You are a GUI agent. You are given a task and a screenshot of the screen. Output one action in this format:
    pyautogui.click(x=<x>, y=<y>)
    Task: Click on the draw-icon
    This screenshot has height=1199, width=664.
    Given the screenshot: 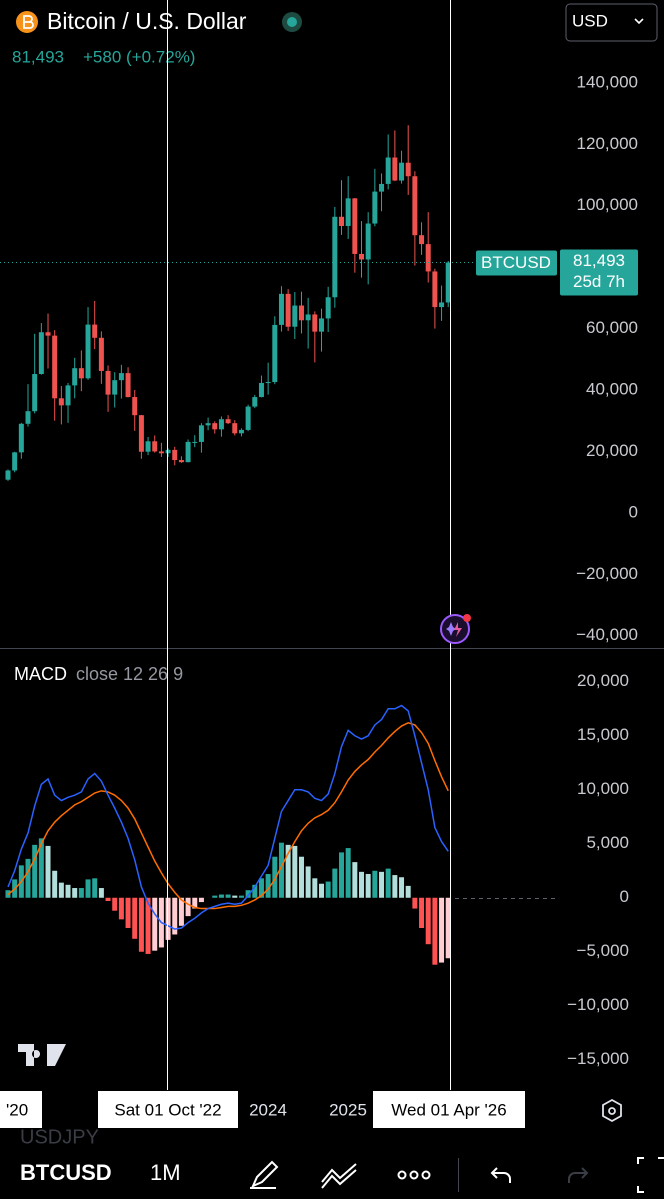 What is the action you would take?
    pyautogui.click(x=264, y=1174)
    